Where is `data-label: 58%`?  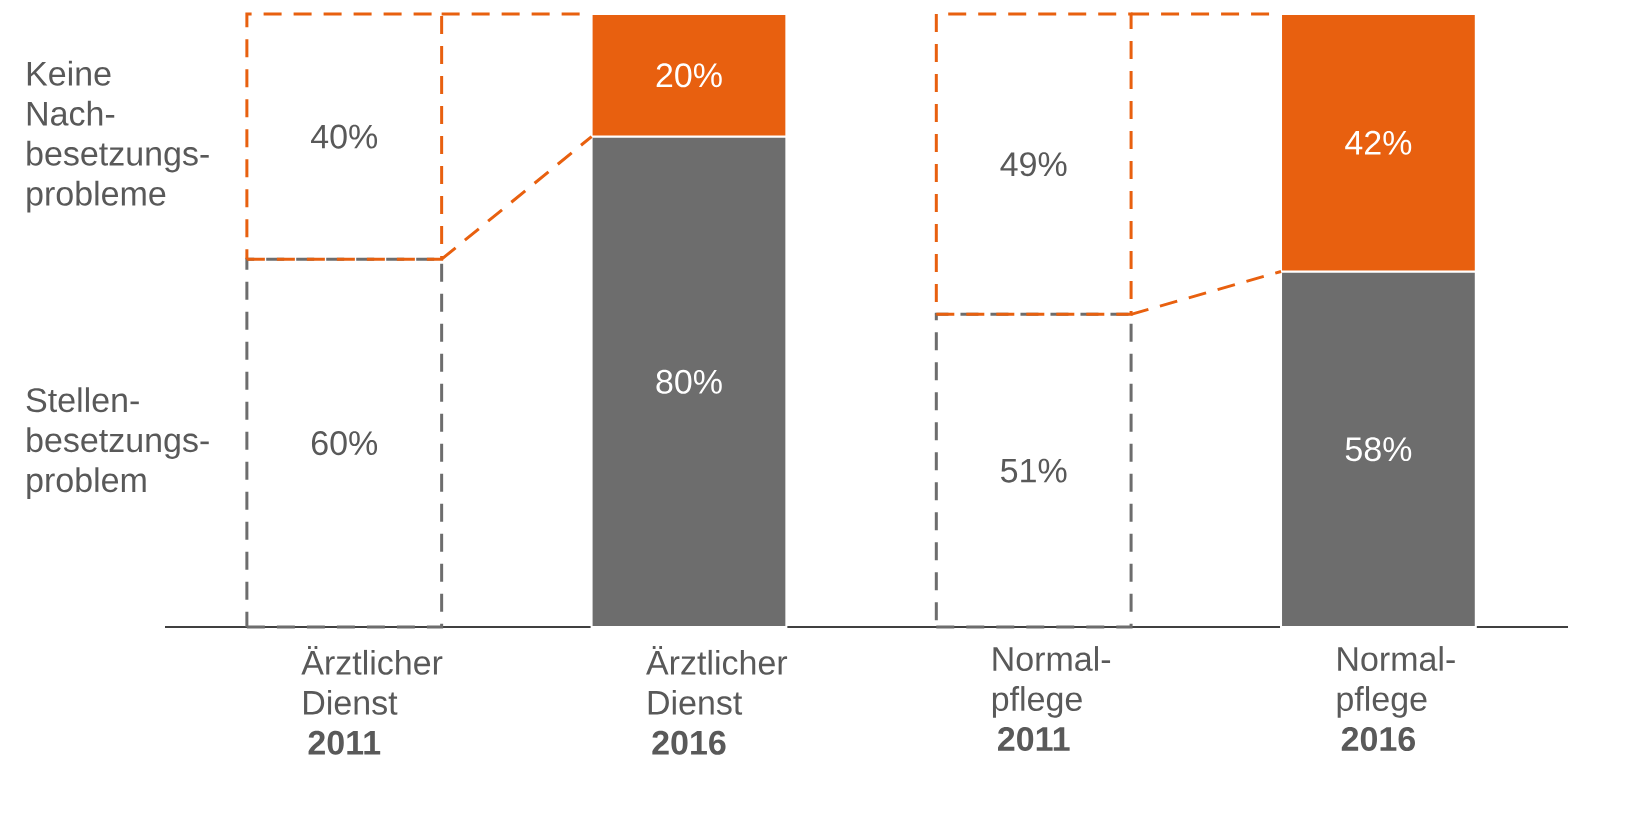
data-label: 58% is located at coordinates (1378, 449).